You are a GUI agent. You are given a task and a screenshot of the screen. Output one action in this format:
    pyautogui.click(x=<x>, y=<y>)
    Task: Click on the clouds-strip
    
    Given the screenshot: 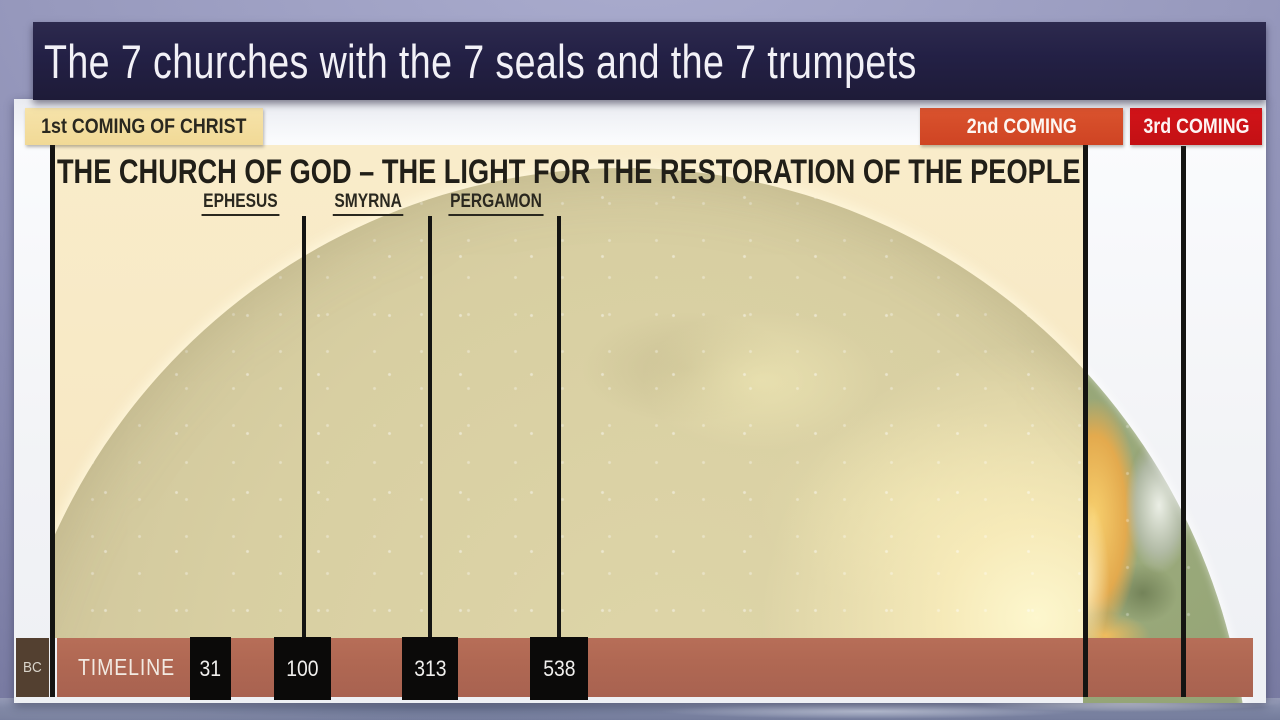 What is the action you would take?
    pyautogui.click(x=640, y=709)
    